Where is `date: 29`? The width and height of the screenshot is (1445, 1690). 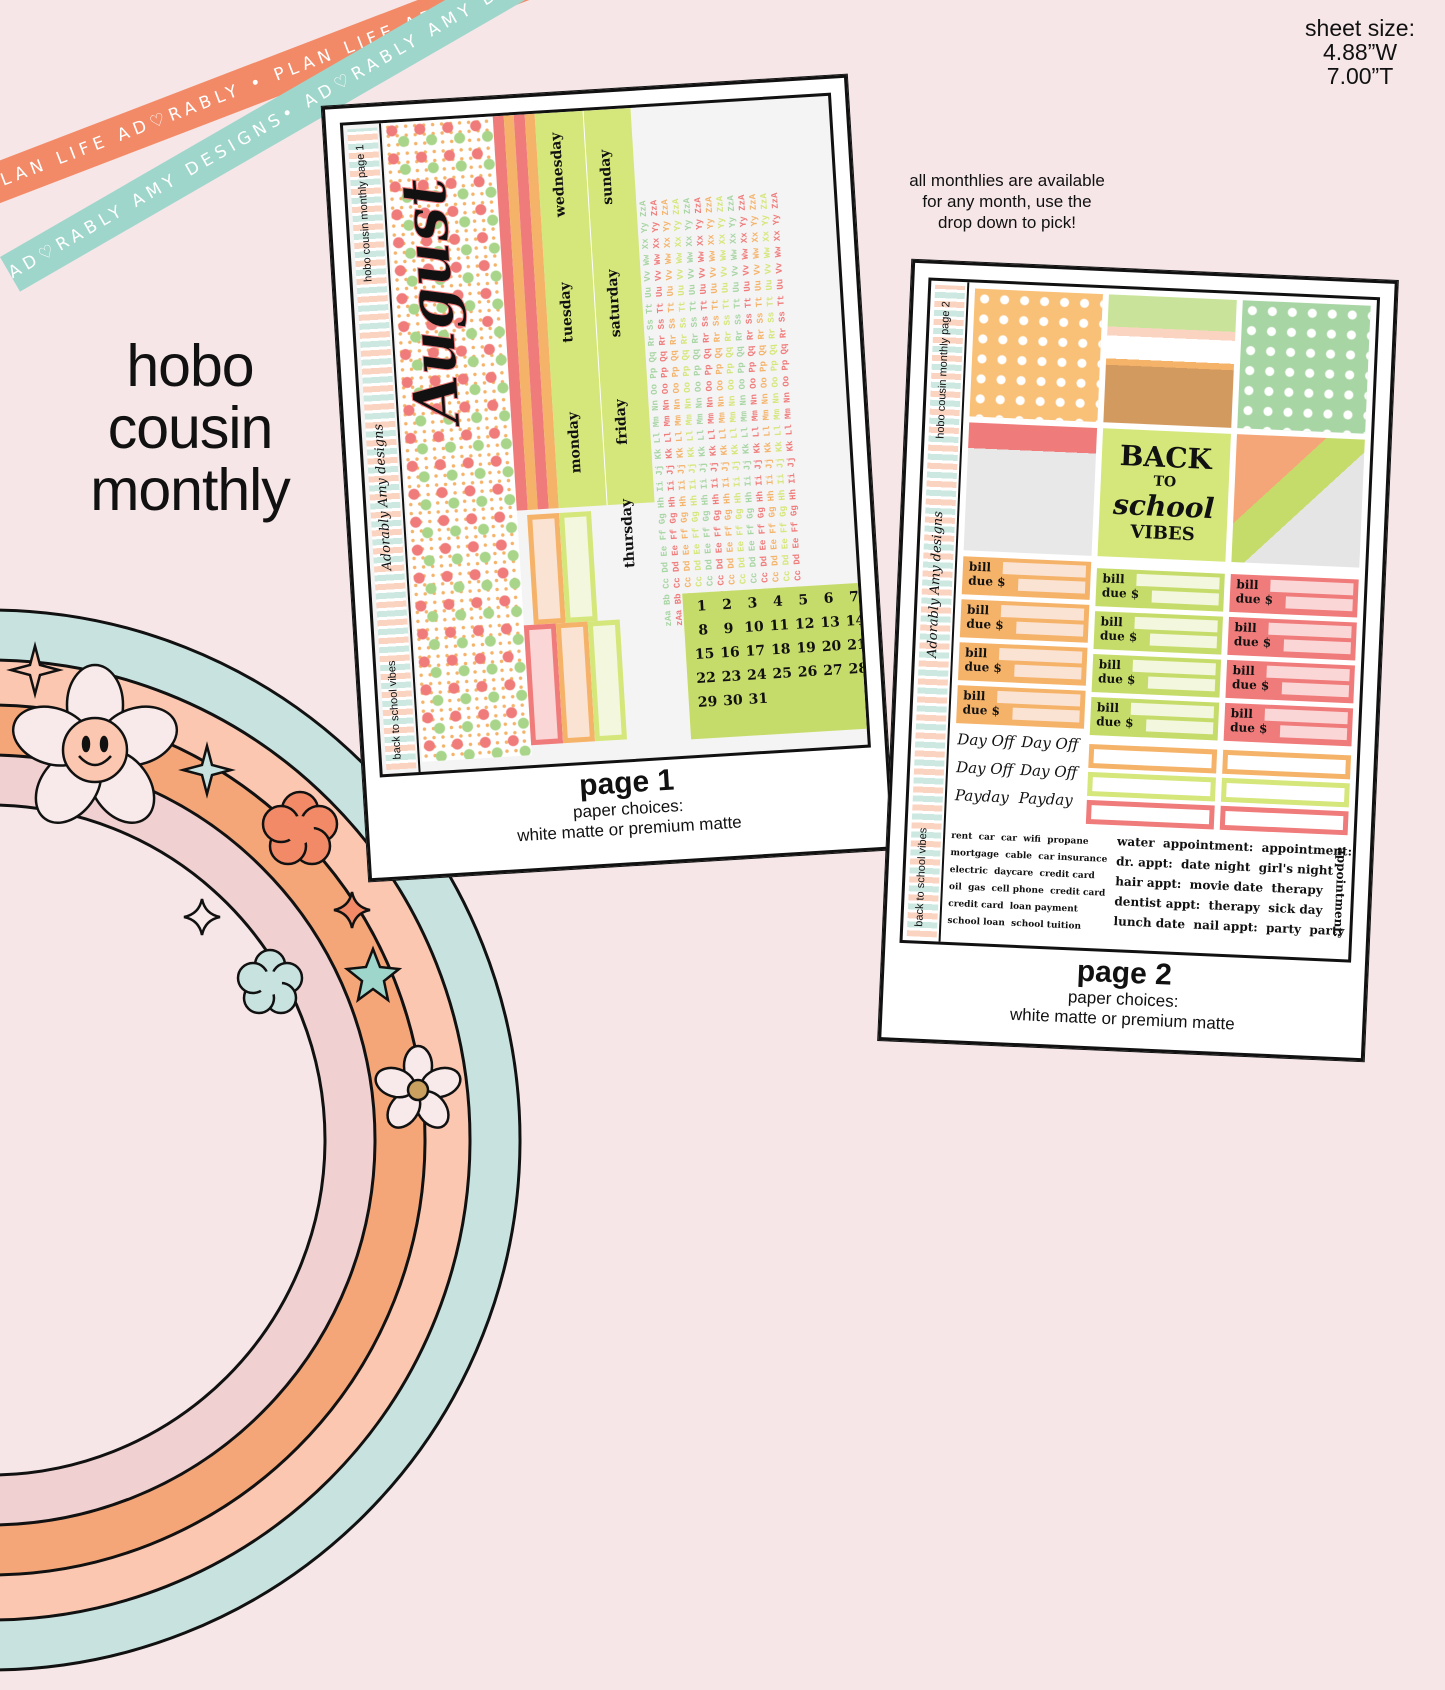 date: 29 is located at coordinates (707, 702).